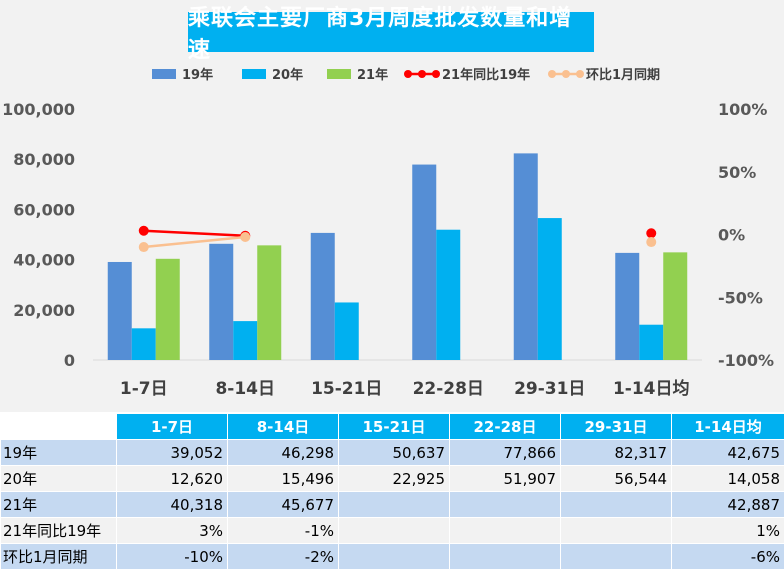 This screenshot has width=784, height=582. I want to click on table-header-cell: 1-7日, so click(172, 426).